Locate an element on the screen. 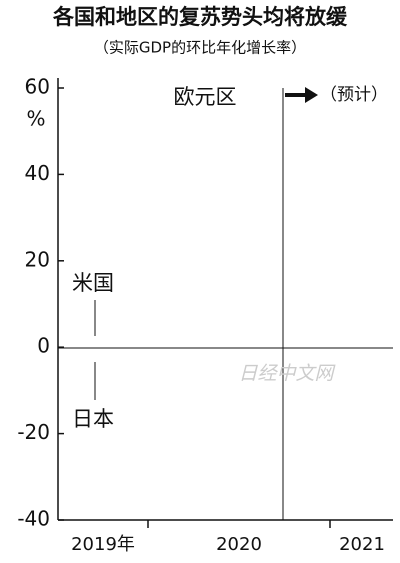 Image resolution: width=400 pixels, height=563 pixels. y-tick-label: 20 is located at coordinates (37, 259).